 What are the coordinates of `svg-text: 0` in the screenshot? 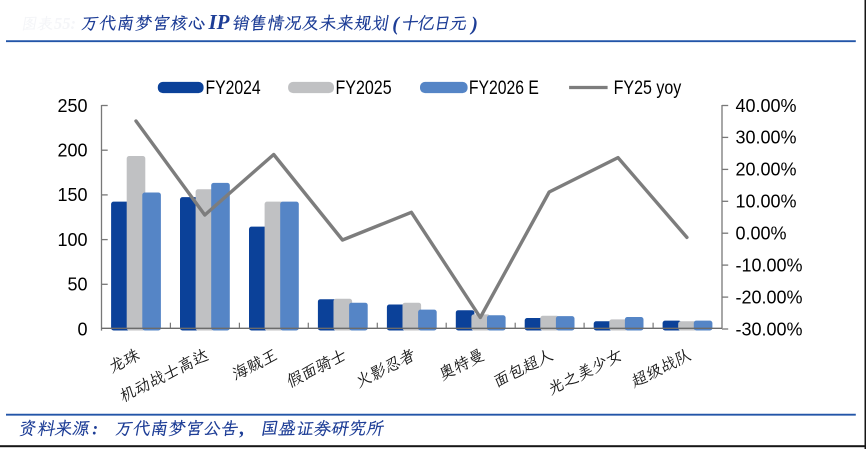 It's located at (82, 329).